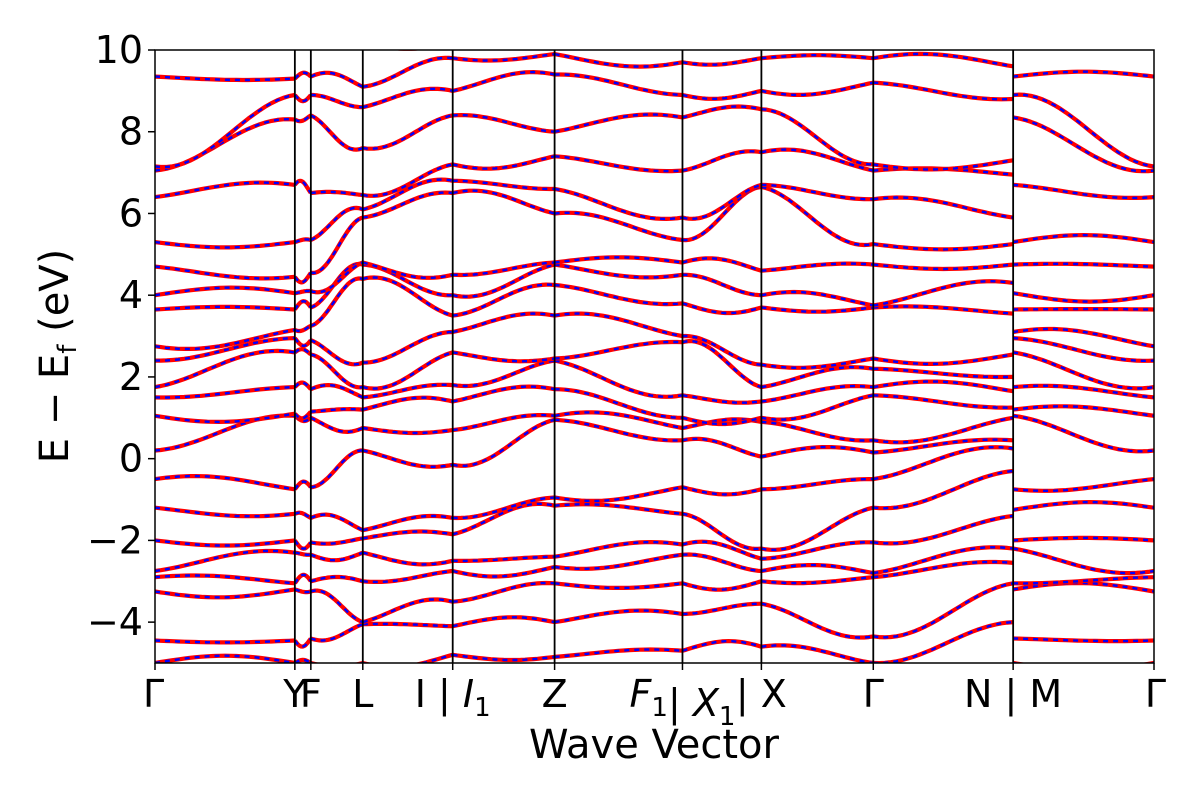  Describe the element at coordinates (943, 310) in the screenshot. I see `band-line-blue-s8-b13` at that location.